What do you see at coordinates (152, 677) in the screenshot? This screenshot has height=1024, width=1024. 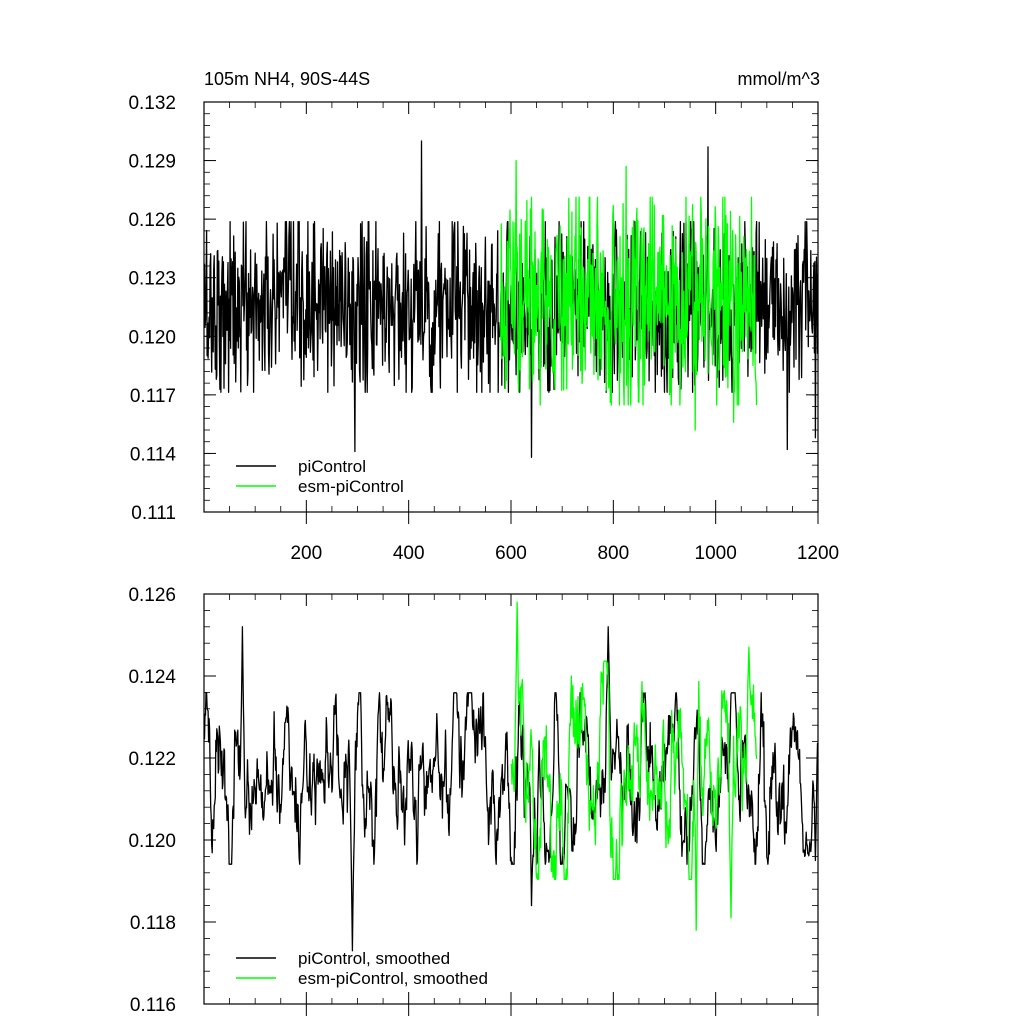 I see `y-tick-label: 0.124` at bounding box center [152, 677].